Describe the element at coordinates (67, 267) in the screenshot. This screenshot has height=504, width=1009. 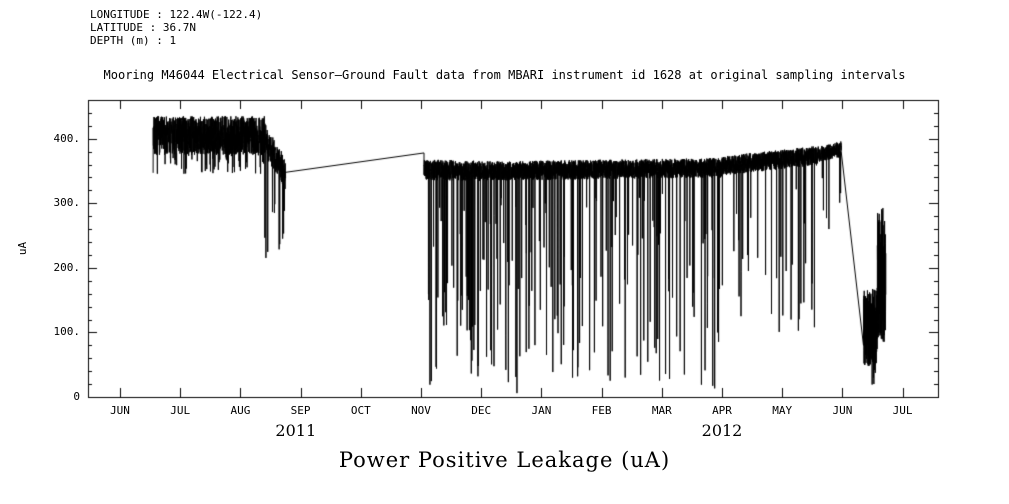
I see `y-tick-label: 200.` at that location.